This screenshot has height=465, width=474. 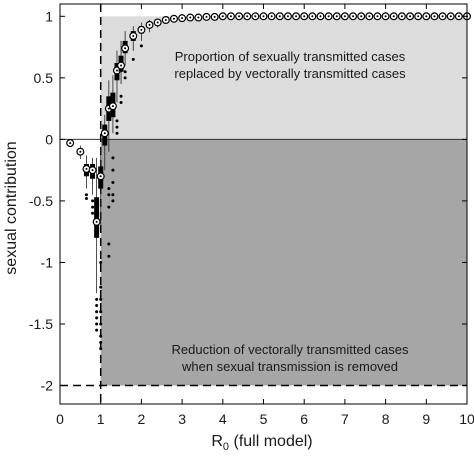 I want to click on x-tick-label: 4, so click(x=223, y=419).